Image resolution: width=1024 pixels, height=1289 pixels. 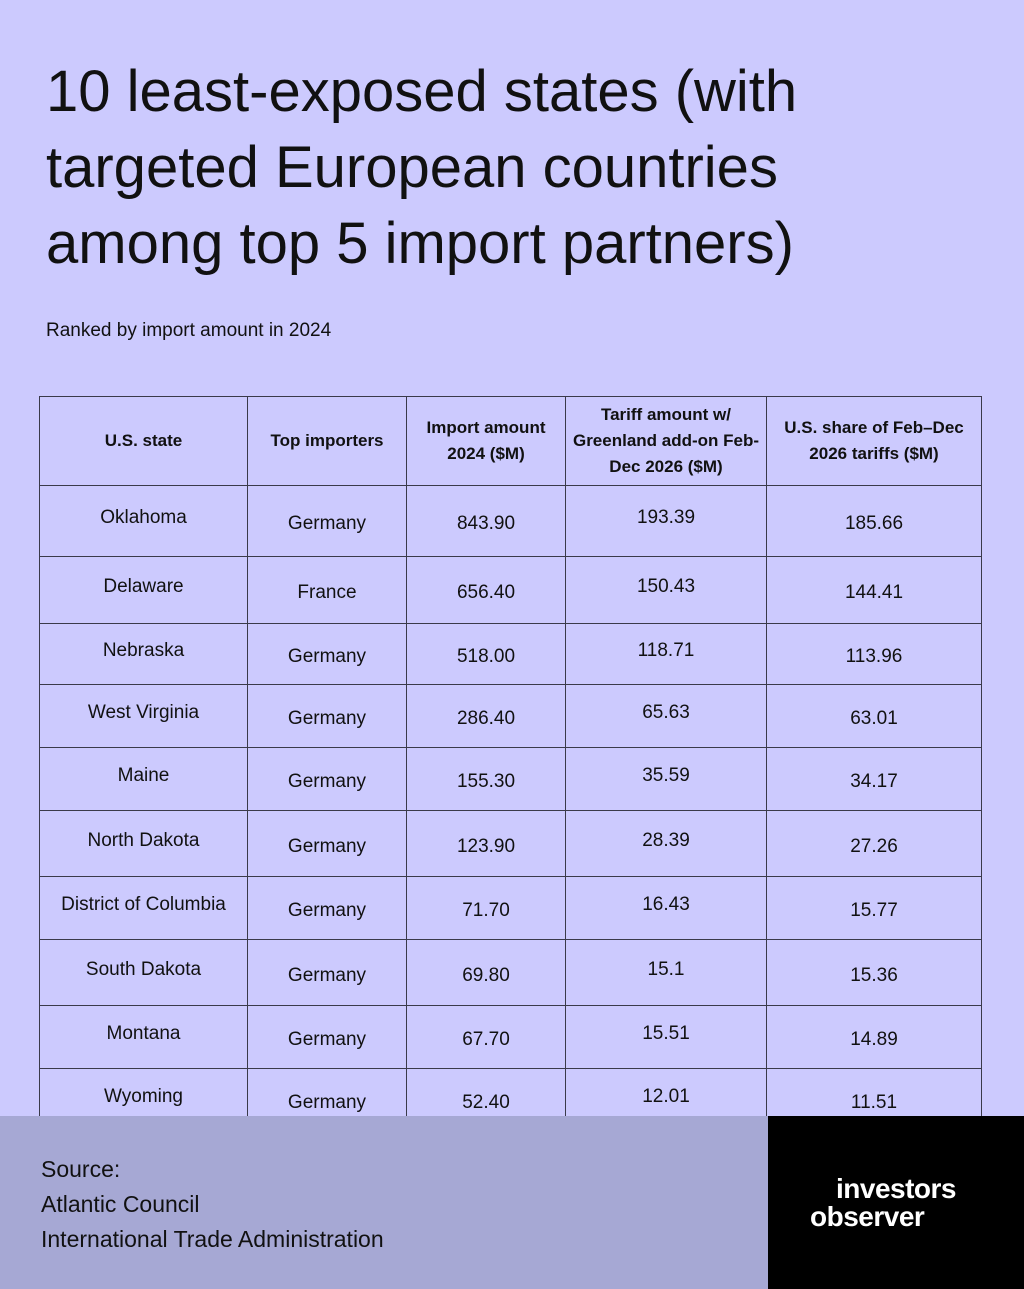 What do you see at coordinates (896, 1188) in the screenshot?
I see `logo-line-investors: investors` at bounding box center [896, 1188].